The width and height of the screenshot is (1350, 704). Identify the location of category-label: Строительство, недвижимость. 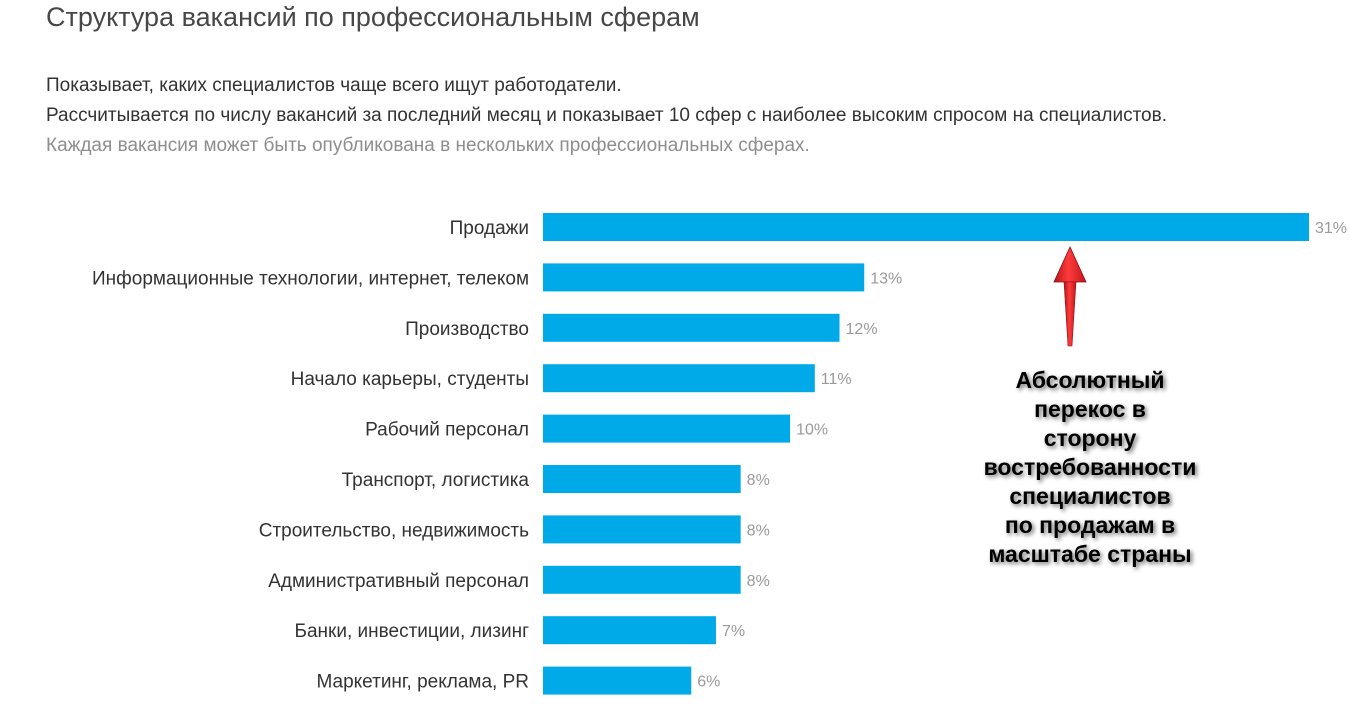
(394, 530).